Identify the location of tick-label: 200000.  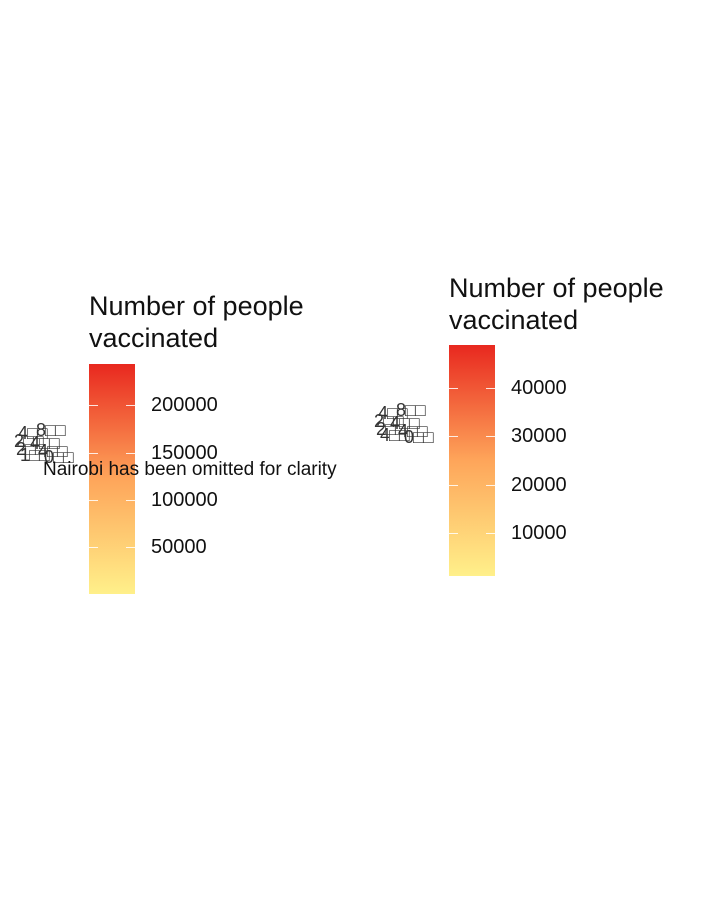
(184, 405).